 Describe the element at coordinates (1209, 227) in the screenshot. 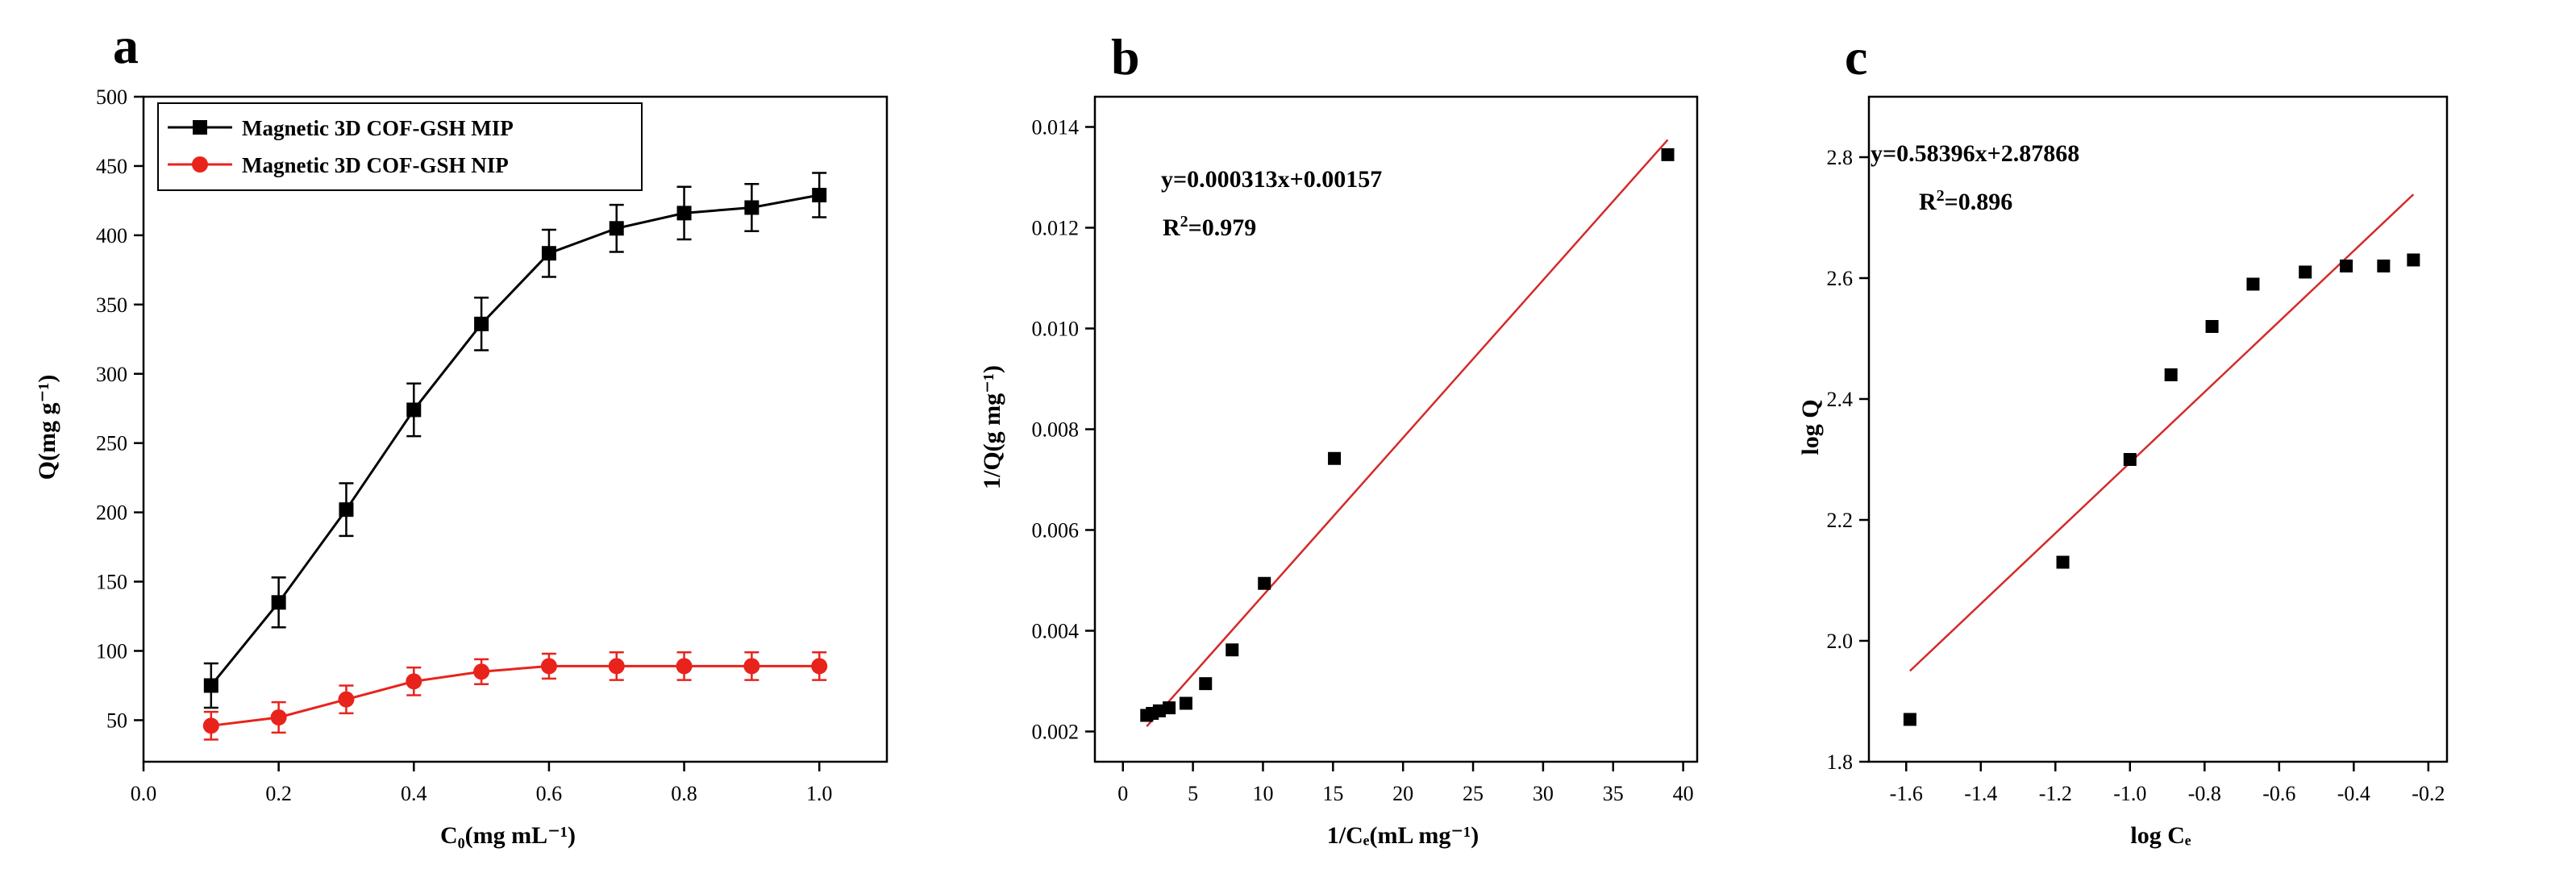

I see `r-squared: R2=0.979` at that location.